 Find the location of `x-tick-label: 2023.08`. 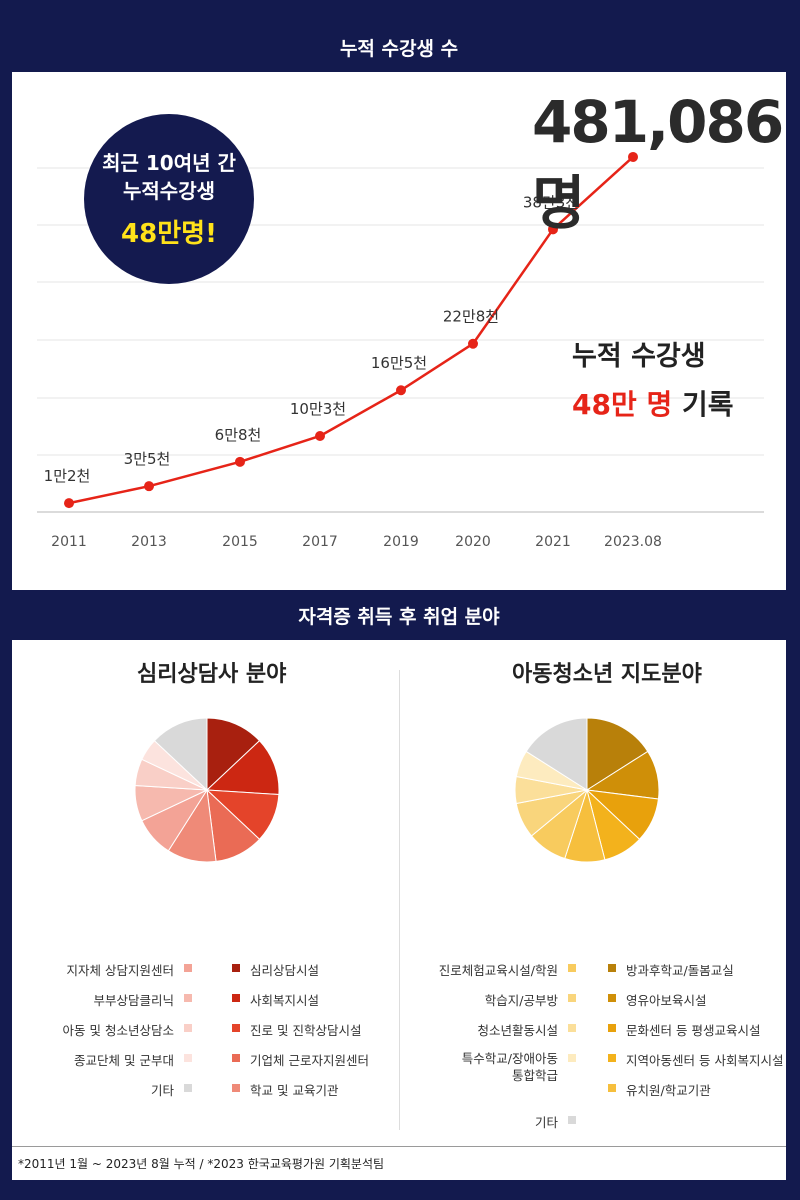

x-tick-label: 2023.08 is located at coordinates (633, 542).